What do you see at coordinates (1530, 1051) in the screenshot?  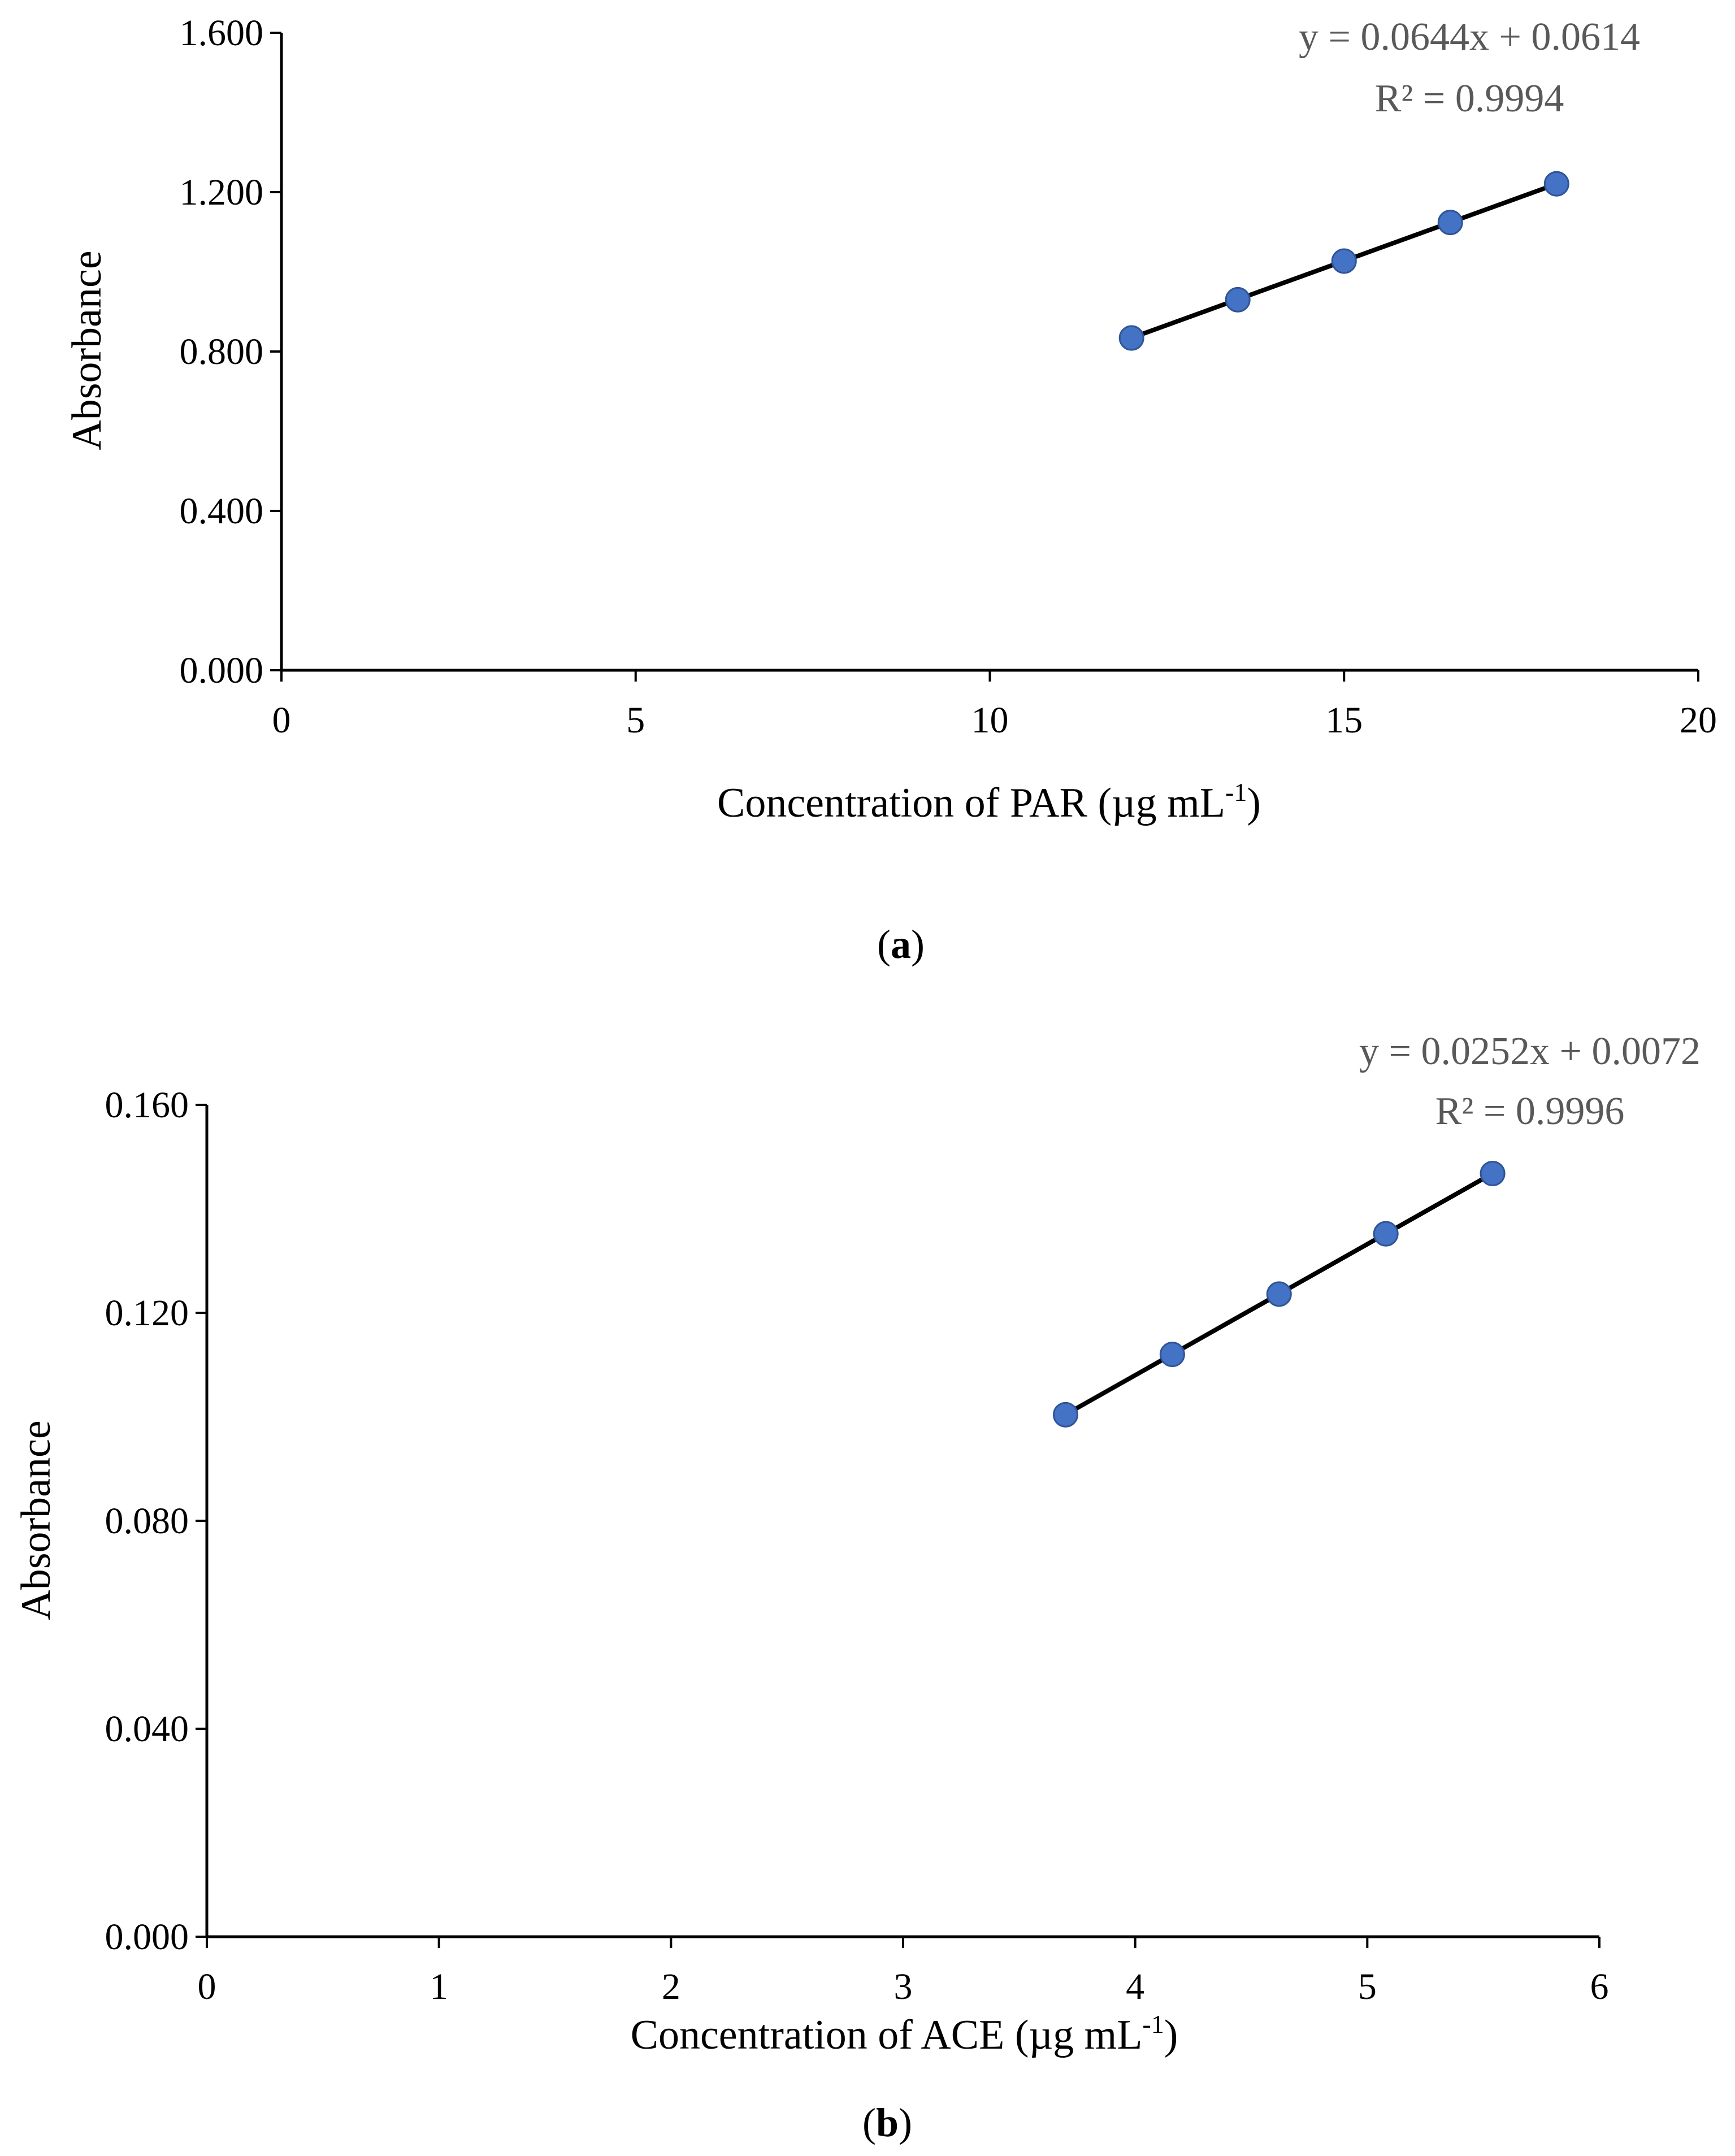 I see `trendline-equation: y = 0.0252x + 0.0072` at bounding box center [1530, 1051].